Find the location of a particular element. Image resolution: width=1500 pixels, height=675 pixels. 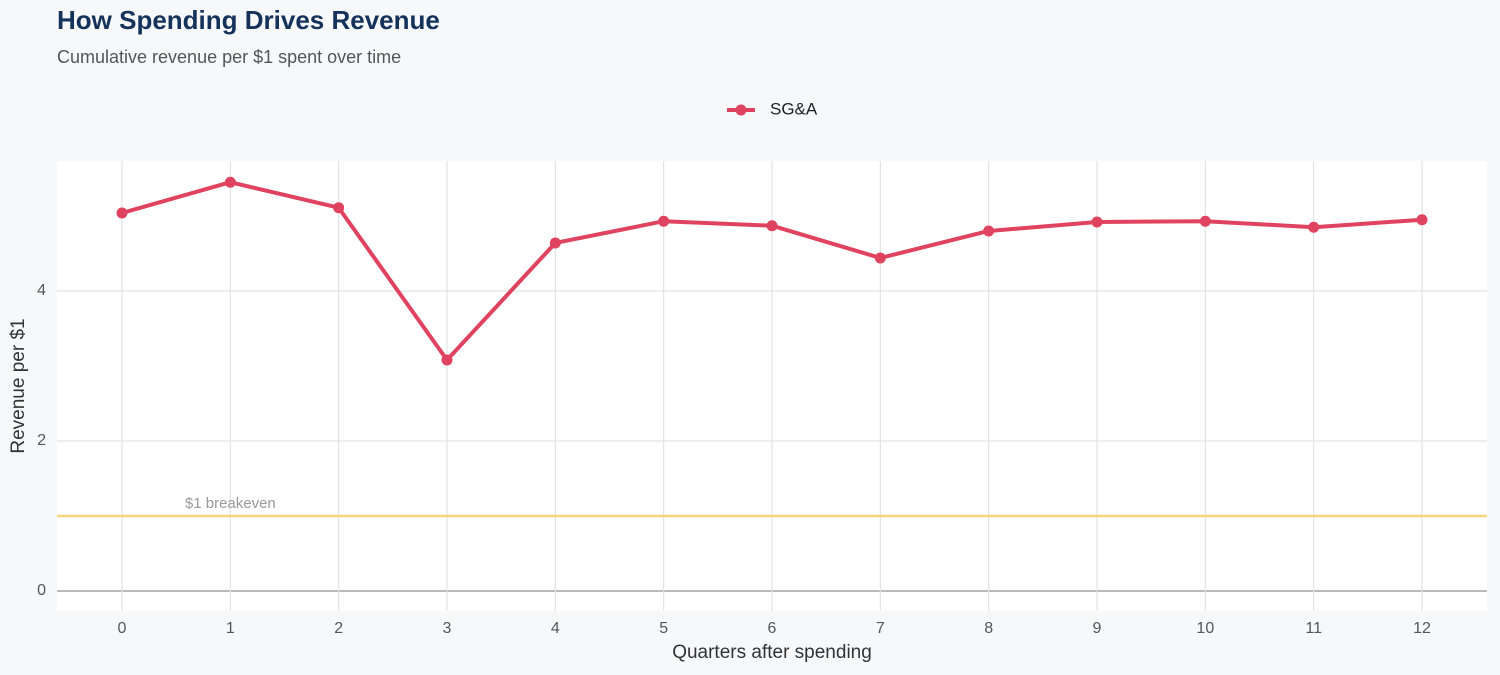

x-axis-title: Quarters after spending is located at coordinates (772, 652).